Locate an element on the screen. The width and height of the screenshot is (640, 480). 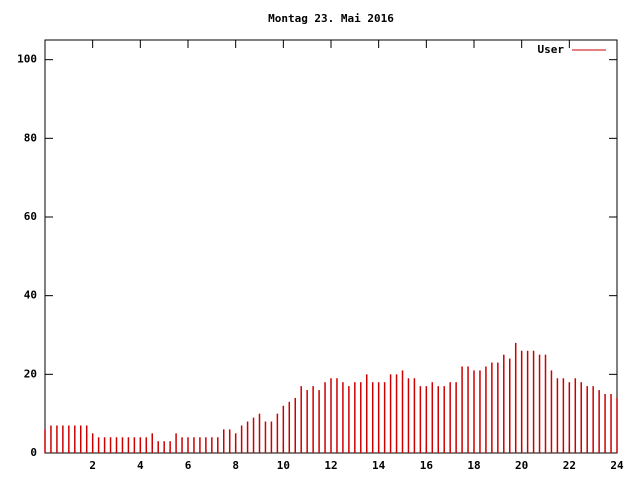
y-tick-label: 100 is located at coordinates (27, 59).